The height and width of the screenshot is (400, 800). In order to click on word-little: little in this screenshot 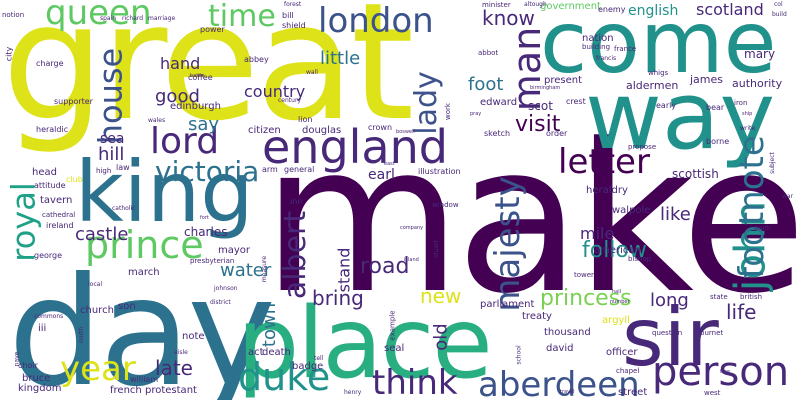, I will do `click(340, 58)`.